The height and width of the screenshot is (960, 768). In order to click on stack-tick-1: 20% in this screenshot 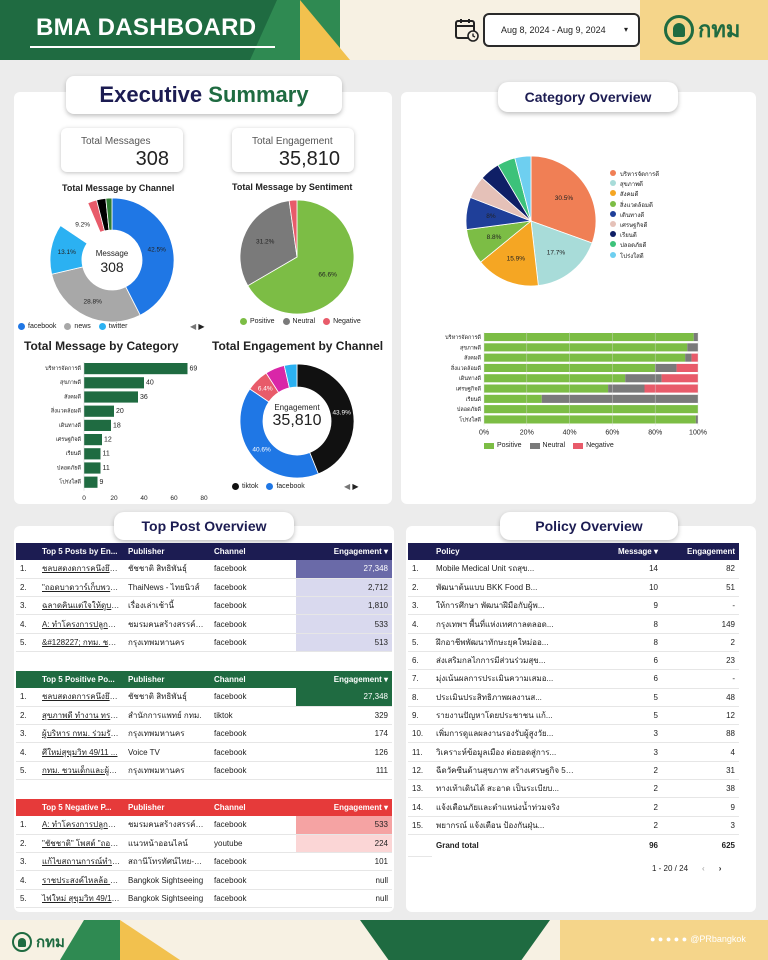, I will do `click(527, 433)`.